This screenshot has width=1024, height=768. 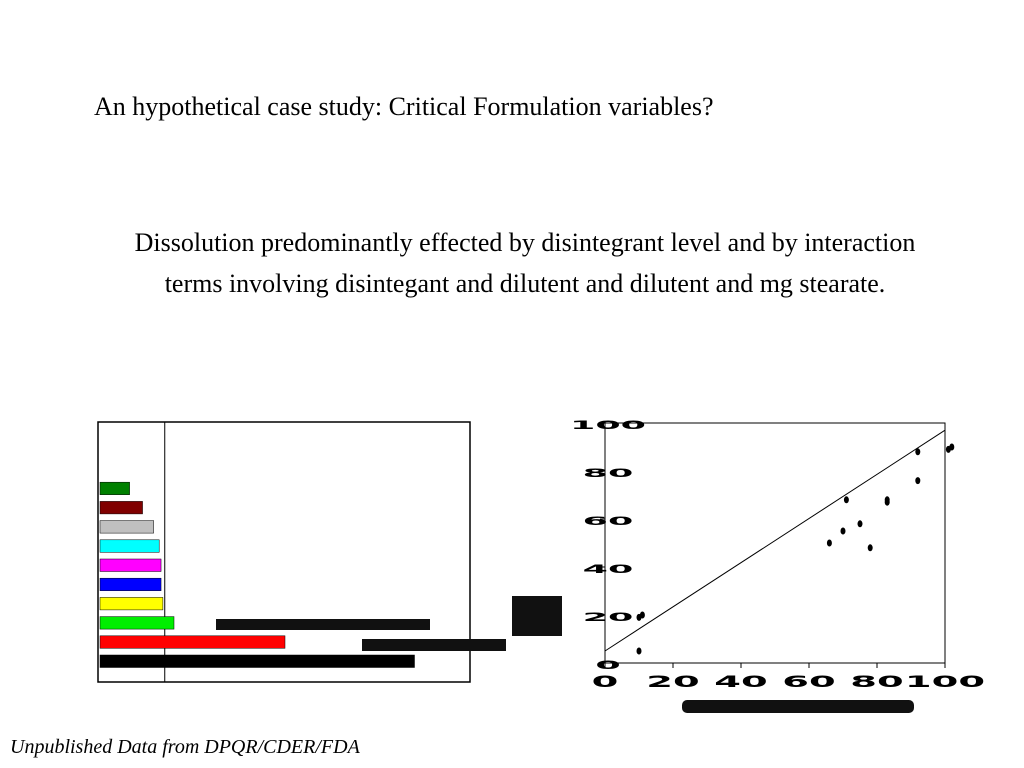 What do you see at coordinates (607, 665) in the screenshot?
I see `y-tick-label-0: 0` at bounding box center [607, 665].